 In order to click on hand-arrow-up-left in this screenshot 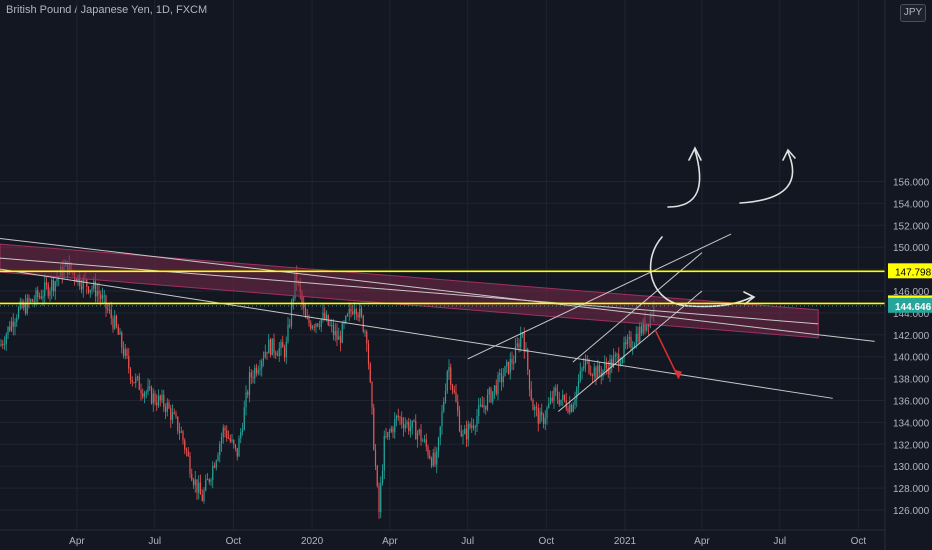, I will do `click(684, 178)`.